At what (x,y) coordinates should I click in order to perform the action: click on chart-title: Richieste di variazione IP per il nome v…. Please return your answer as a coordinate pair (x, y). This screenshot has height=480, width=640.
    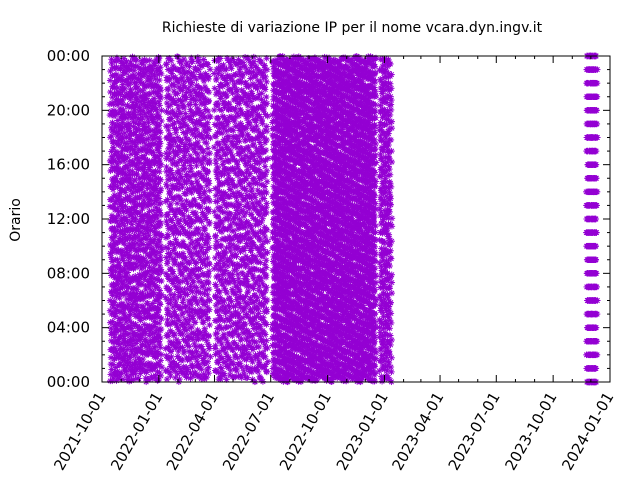
    Looking at the image, I should click on (352, 28).